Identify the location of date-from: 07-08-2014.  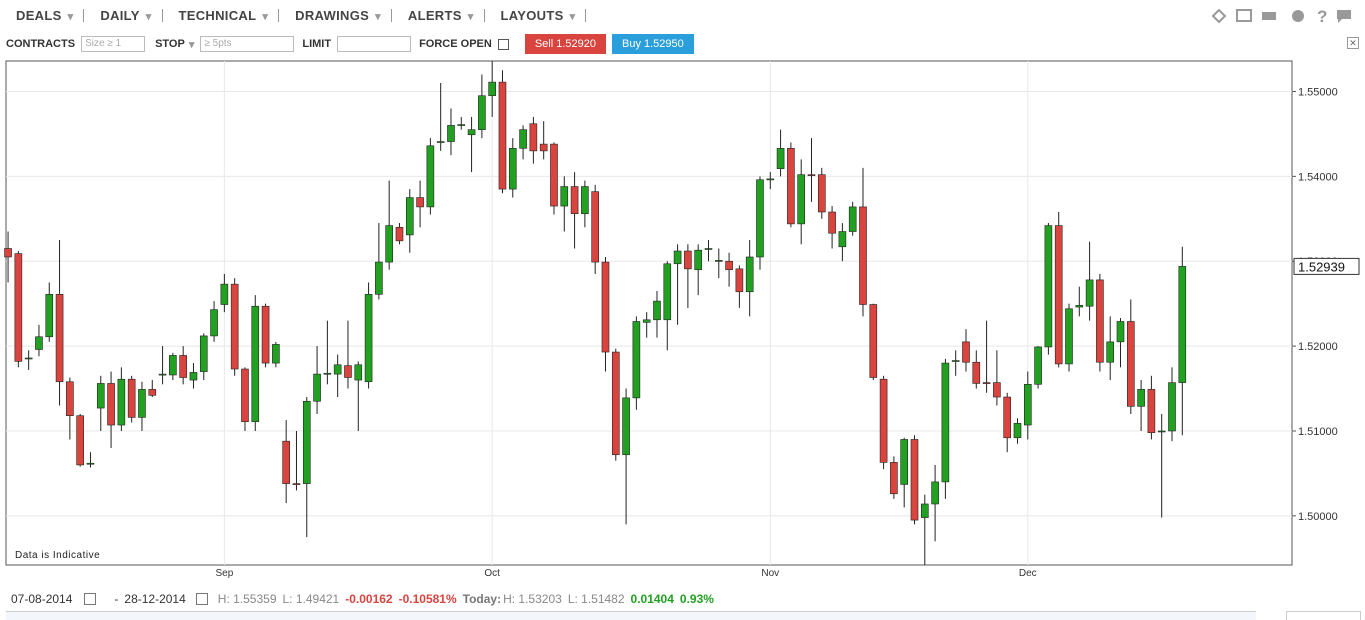
(42, 599).